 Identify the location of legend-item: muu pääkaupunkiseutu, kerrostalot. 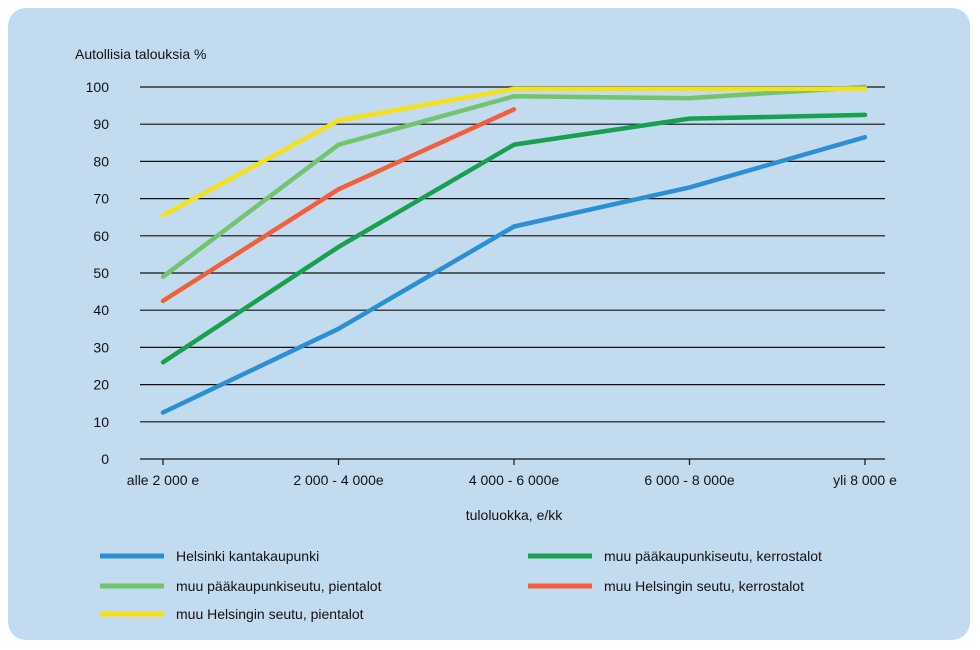
(675, 556).